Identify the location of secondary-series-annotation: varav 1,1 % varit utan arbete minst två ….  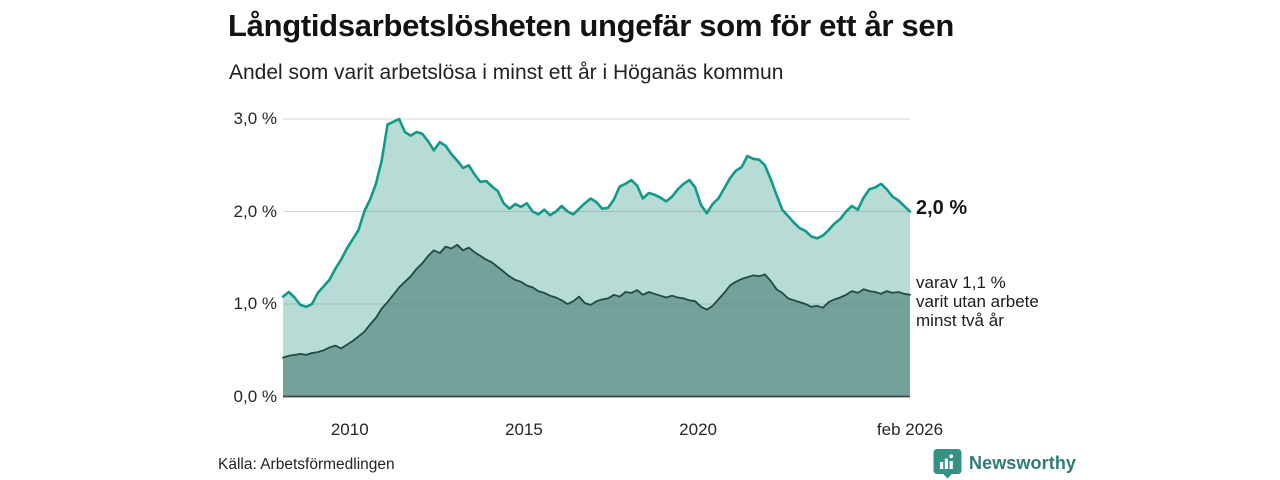
(977, 301).